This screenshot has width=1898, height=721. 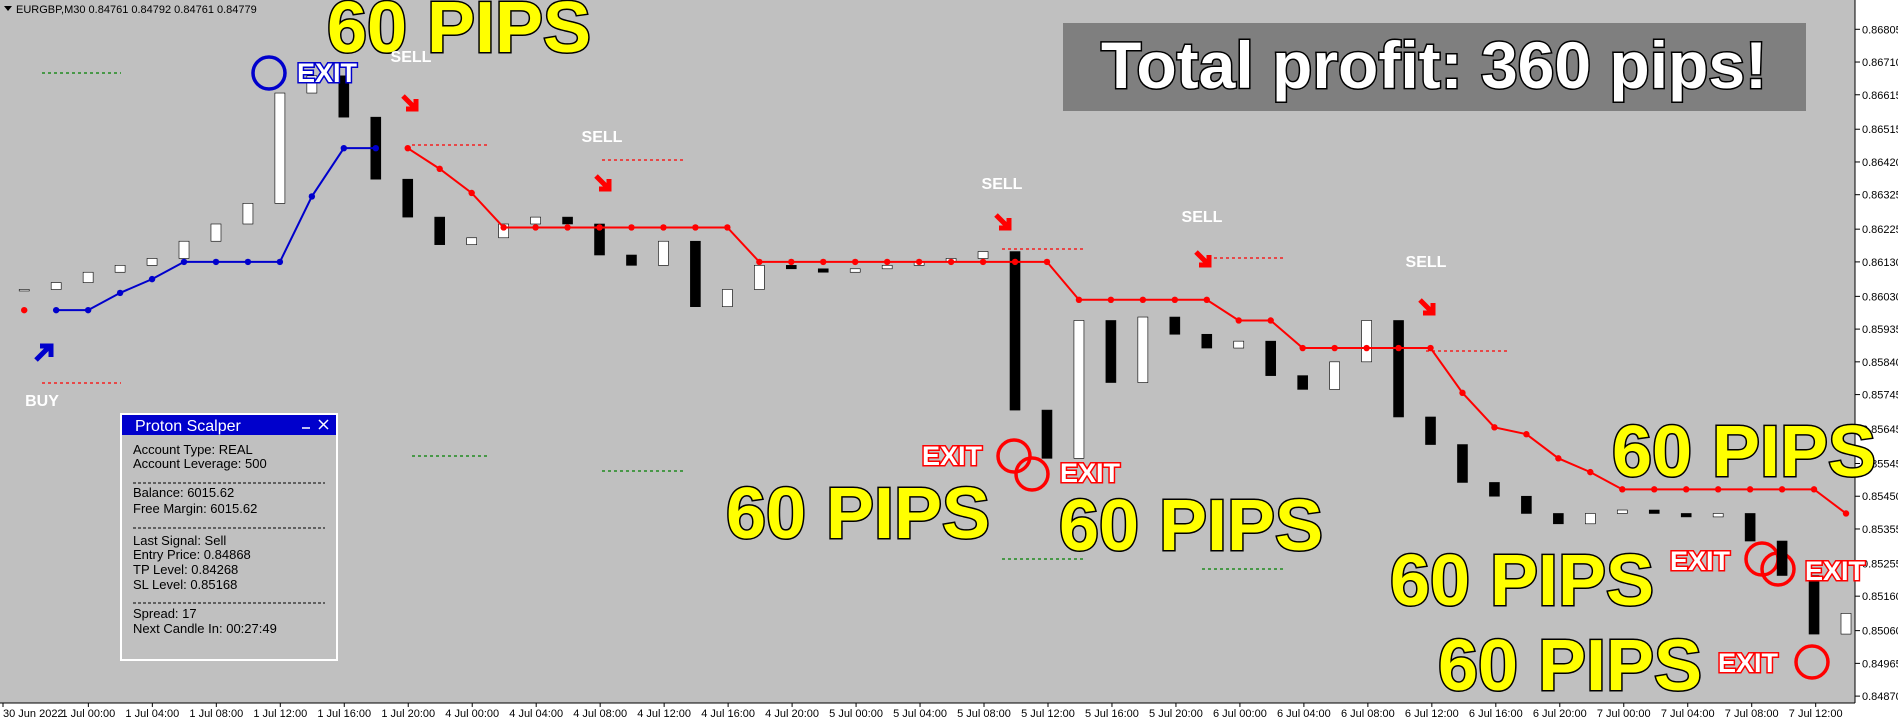 I want to click on y-tick-label: 0.85745, so click(x=1880, y=396).